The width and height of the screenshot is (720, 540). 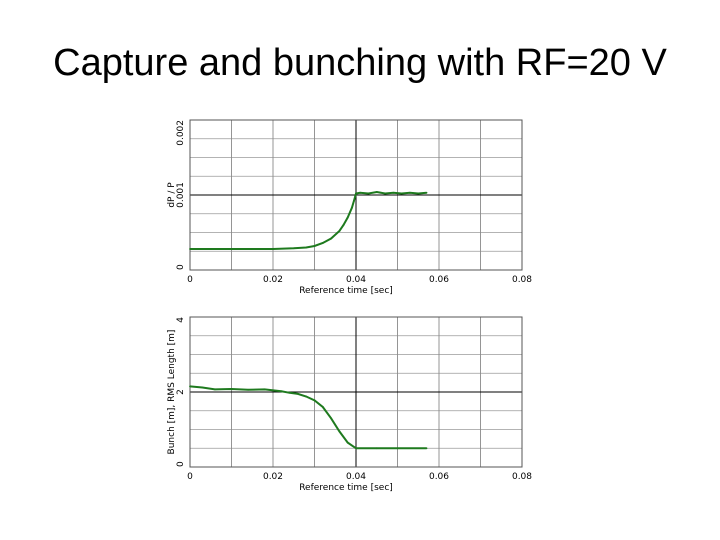 What do you see at coordinates (172, 392) in the screenshot?
I see `y-axis-label: Bunch [m], RMS Length [m]` at bounding box center [172, 392].